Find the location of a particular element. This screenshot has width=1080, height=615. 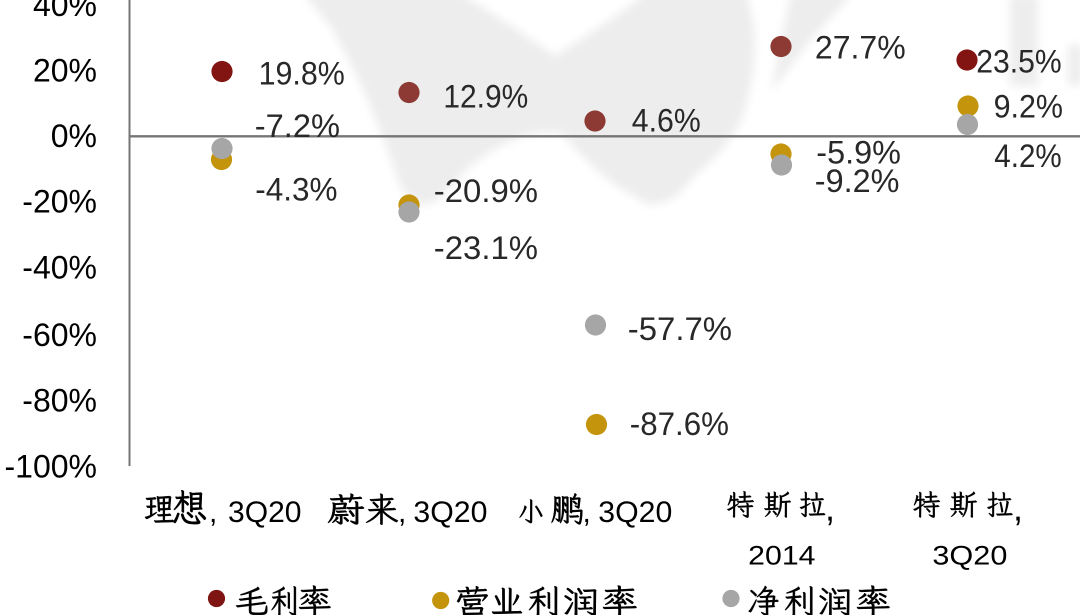

svg-text: 0% is located at coordinates (74, 136).